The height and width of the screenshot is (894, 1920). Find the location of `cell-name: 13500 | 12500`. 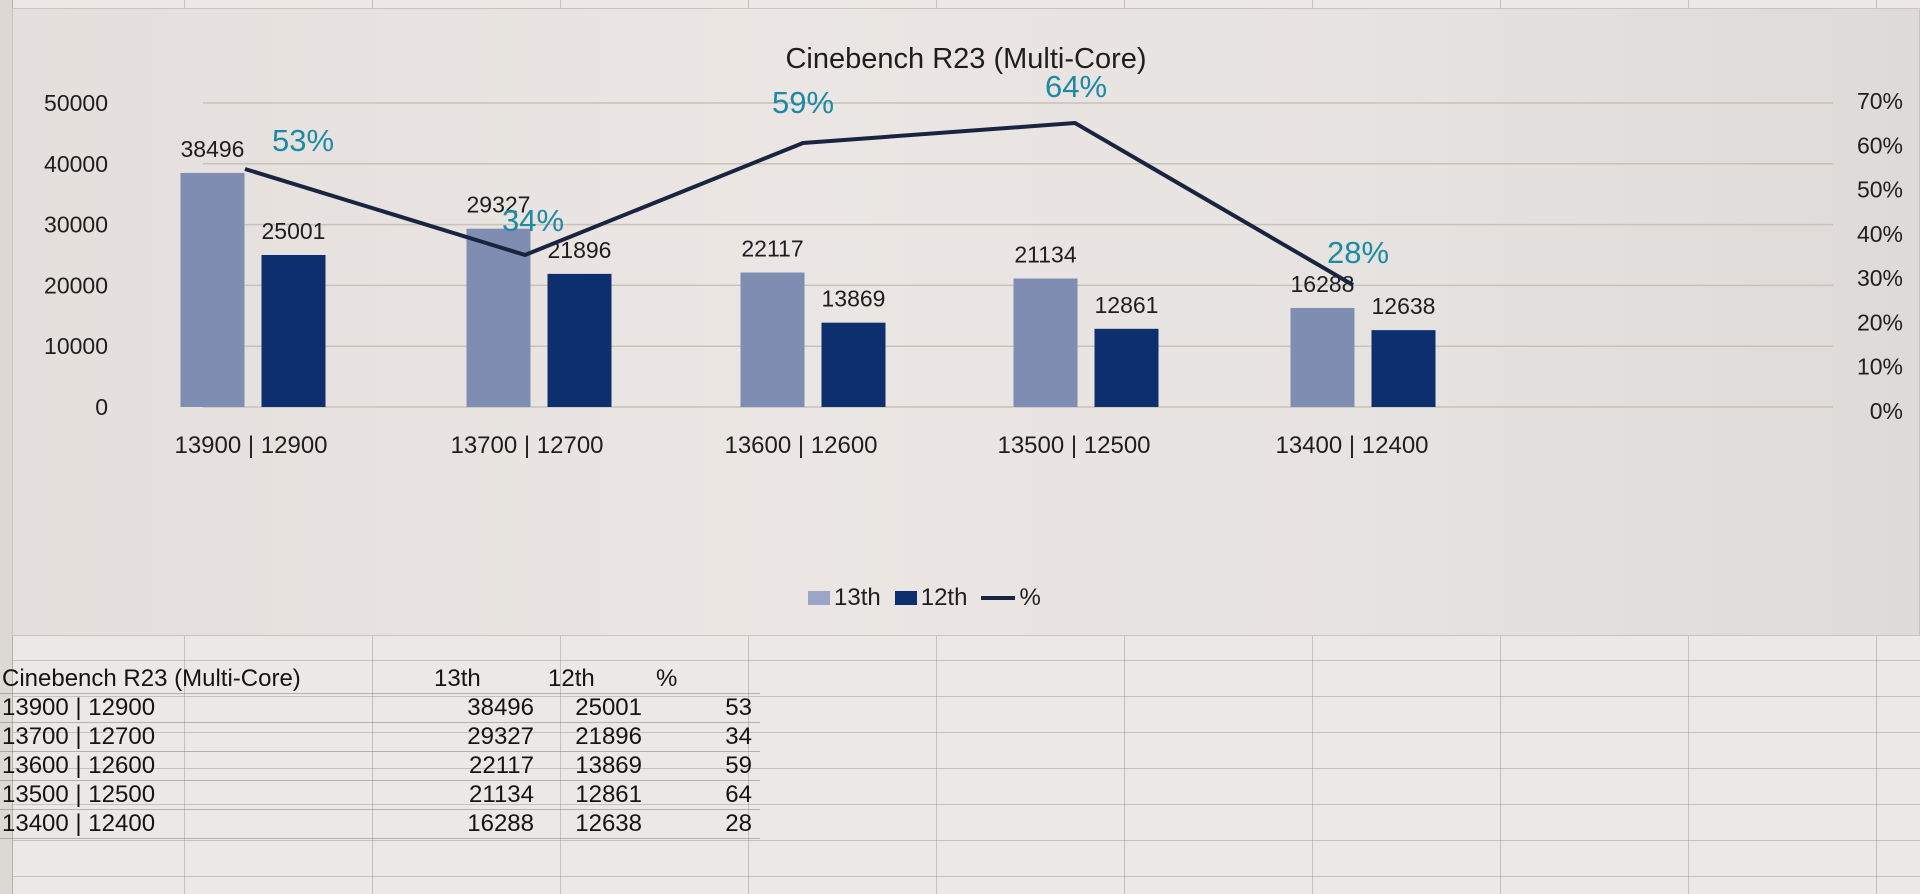

cell-name: 13500 | 12500 is located at coordinates (79, 794).